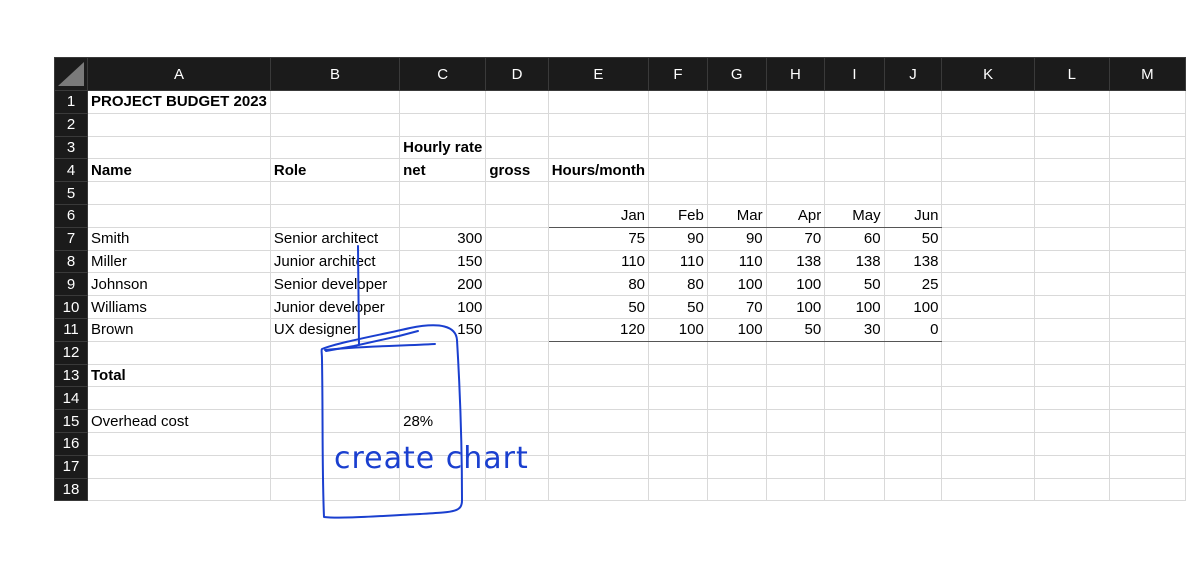 The height and width of the screenshot is (576, 1186). I want to click on row-header: 15, so click(71, 421).